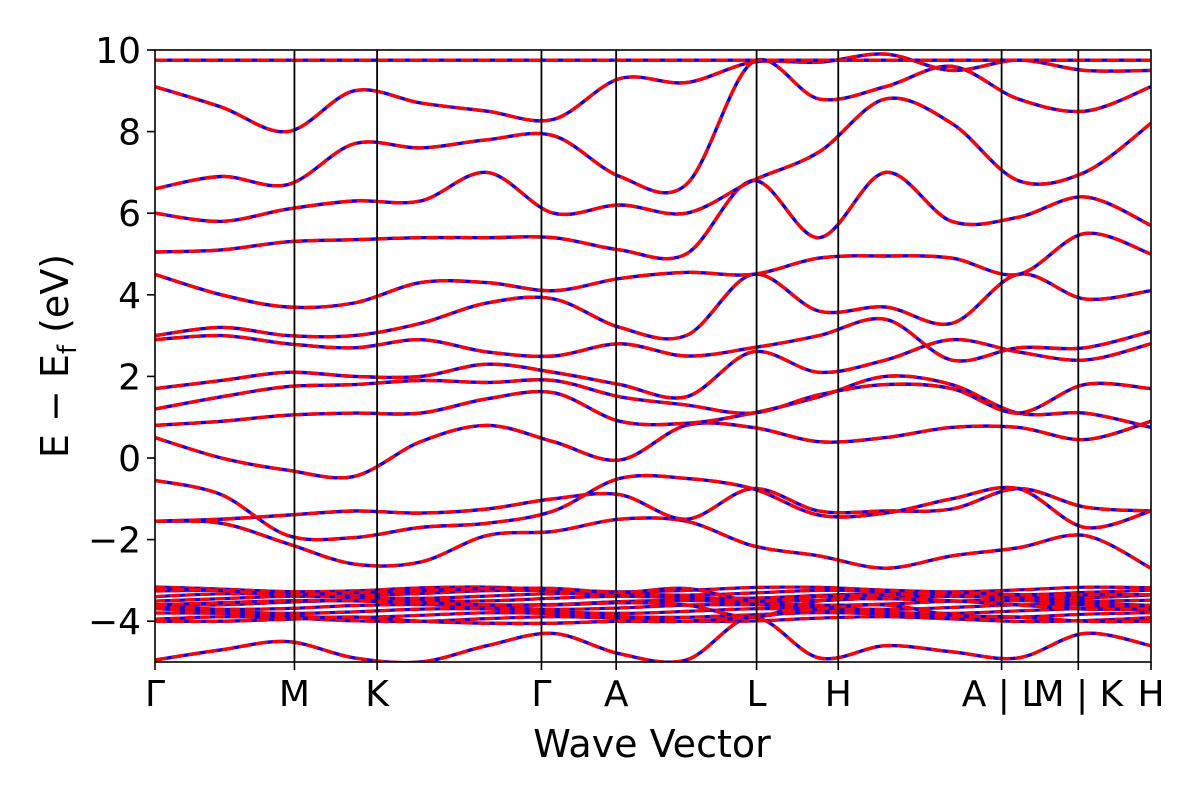 The height and width of the screenshot is (800, 1200). What do you see at coordinates (757, 694) in the screenshot?
I see `kpoint-label: L` at bounding box center [757, 694].